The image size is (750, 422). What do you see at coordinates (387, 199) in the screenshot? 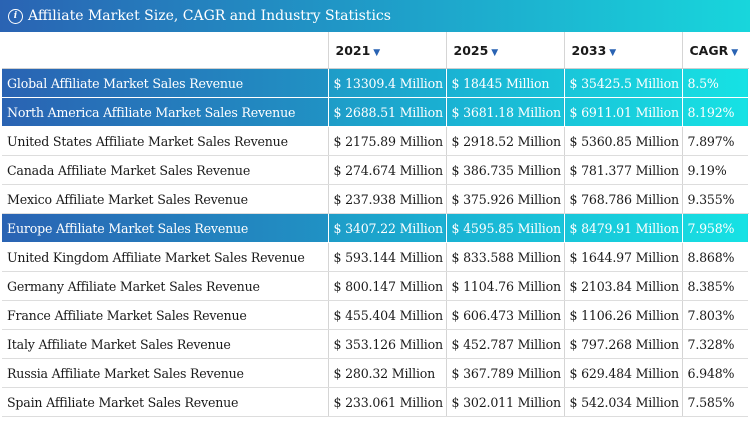
I see `value-2021-cell: $ 237.938 Million` at bounding box center [387, 199].